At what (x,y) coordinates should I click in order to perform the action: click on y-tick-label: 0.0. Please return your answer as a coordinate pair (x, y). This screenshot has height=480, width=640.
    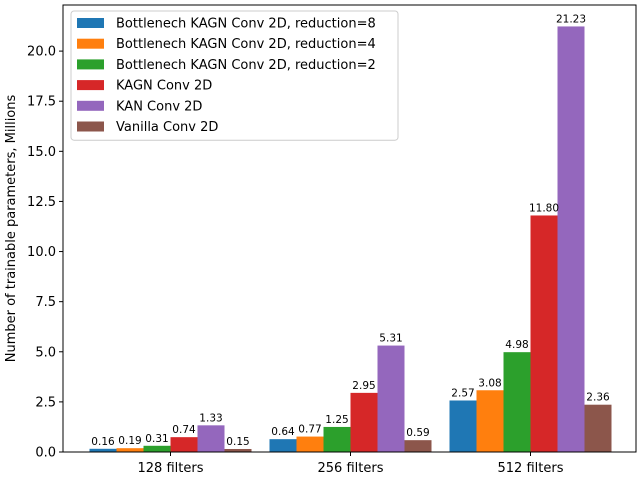
    Looking at the image, I should click on (45, 453).